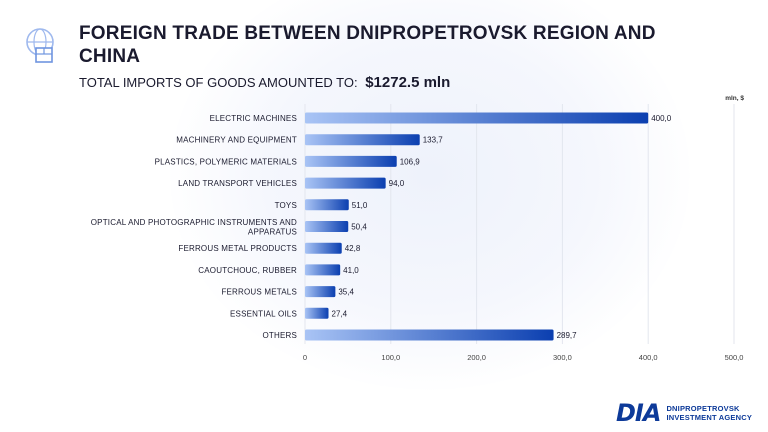 This screenshot has width=768, height=432. What do you see at coordinates (346, 292) in the screenshot?
I see `data-label: 35,4` at bounding box center [346, 292].